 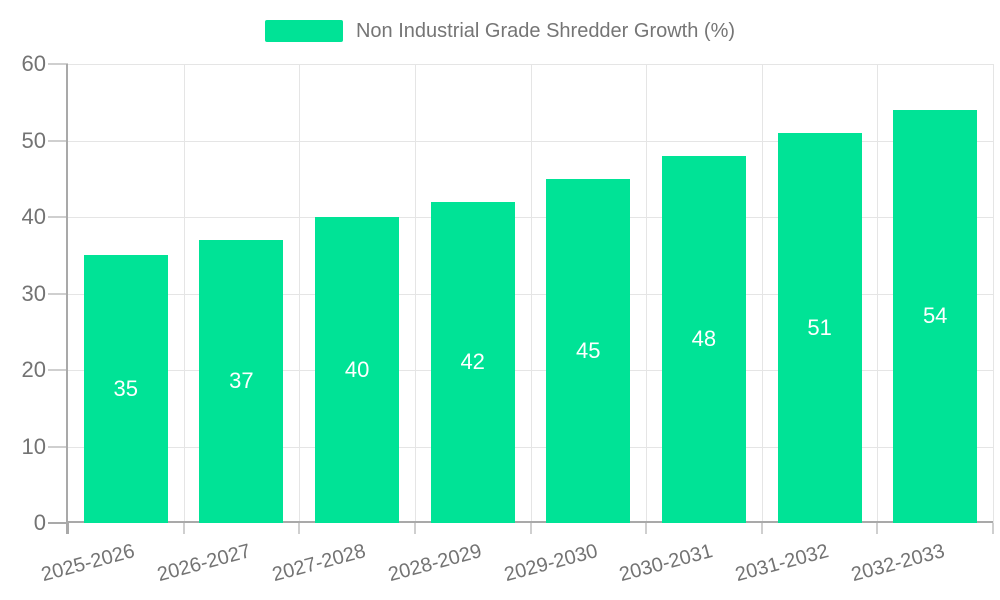 I want to click on bar: 40, so click(x=357, y=370).